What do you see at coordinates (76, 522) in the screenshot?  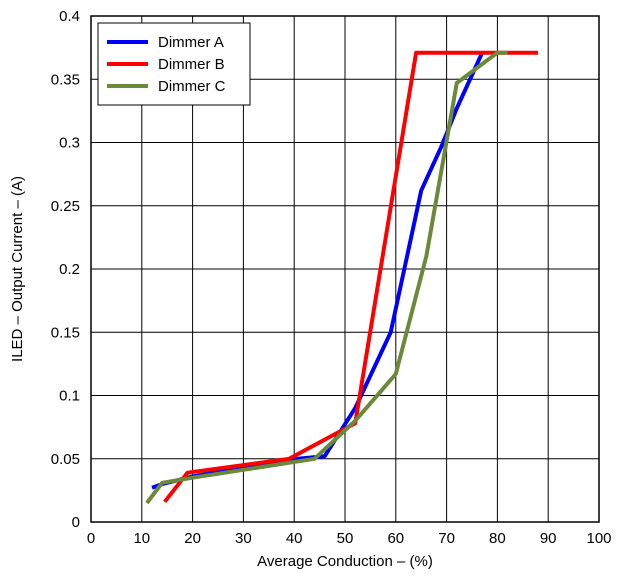 I see `y-tick-label: 0` at bounding box center [76, 522].